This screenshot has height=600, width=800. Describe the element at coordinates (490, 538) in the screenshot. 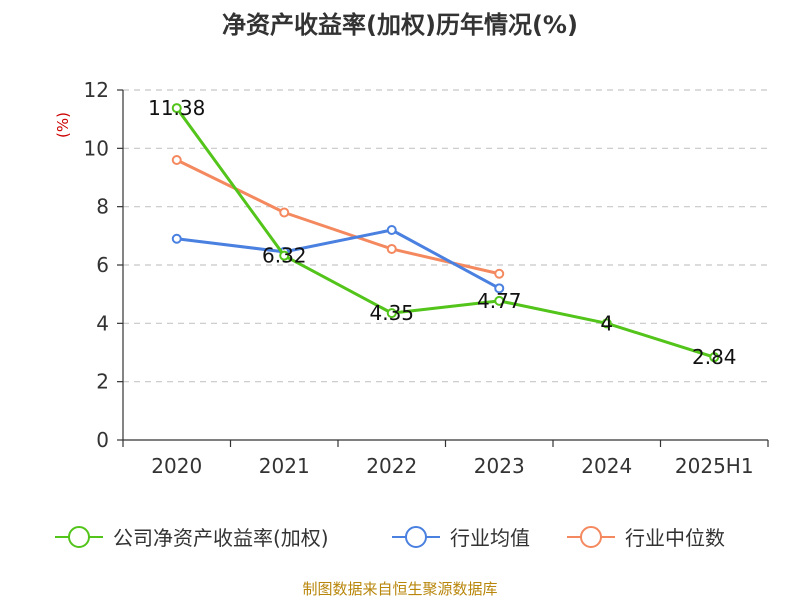

I see `legend-label: 行业均值` at that location.